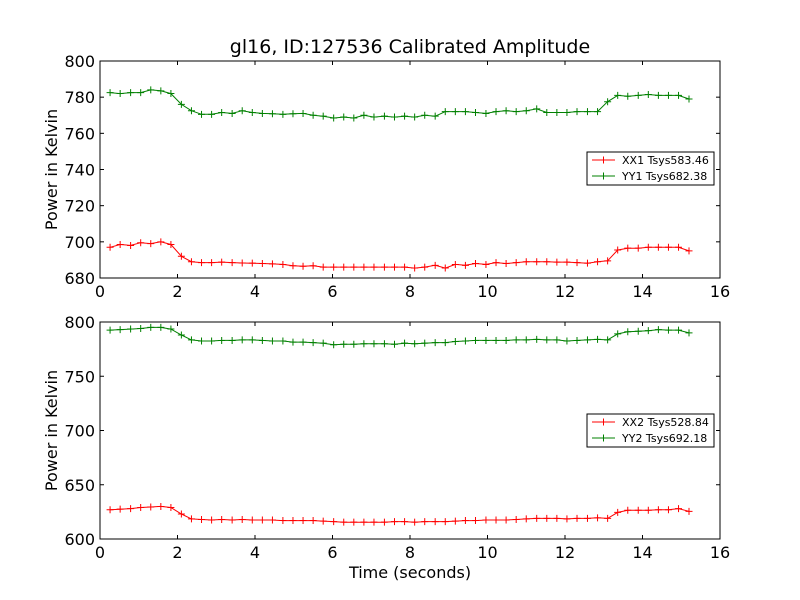 The width and height of the screenshot is (800, 600). I want to click on plot-1-ytick-label: 700, so click(79, 242).